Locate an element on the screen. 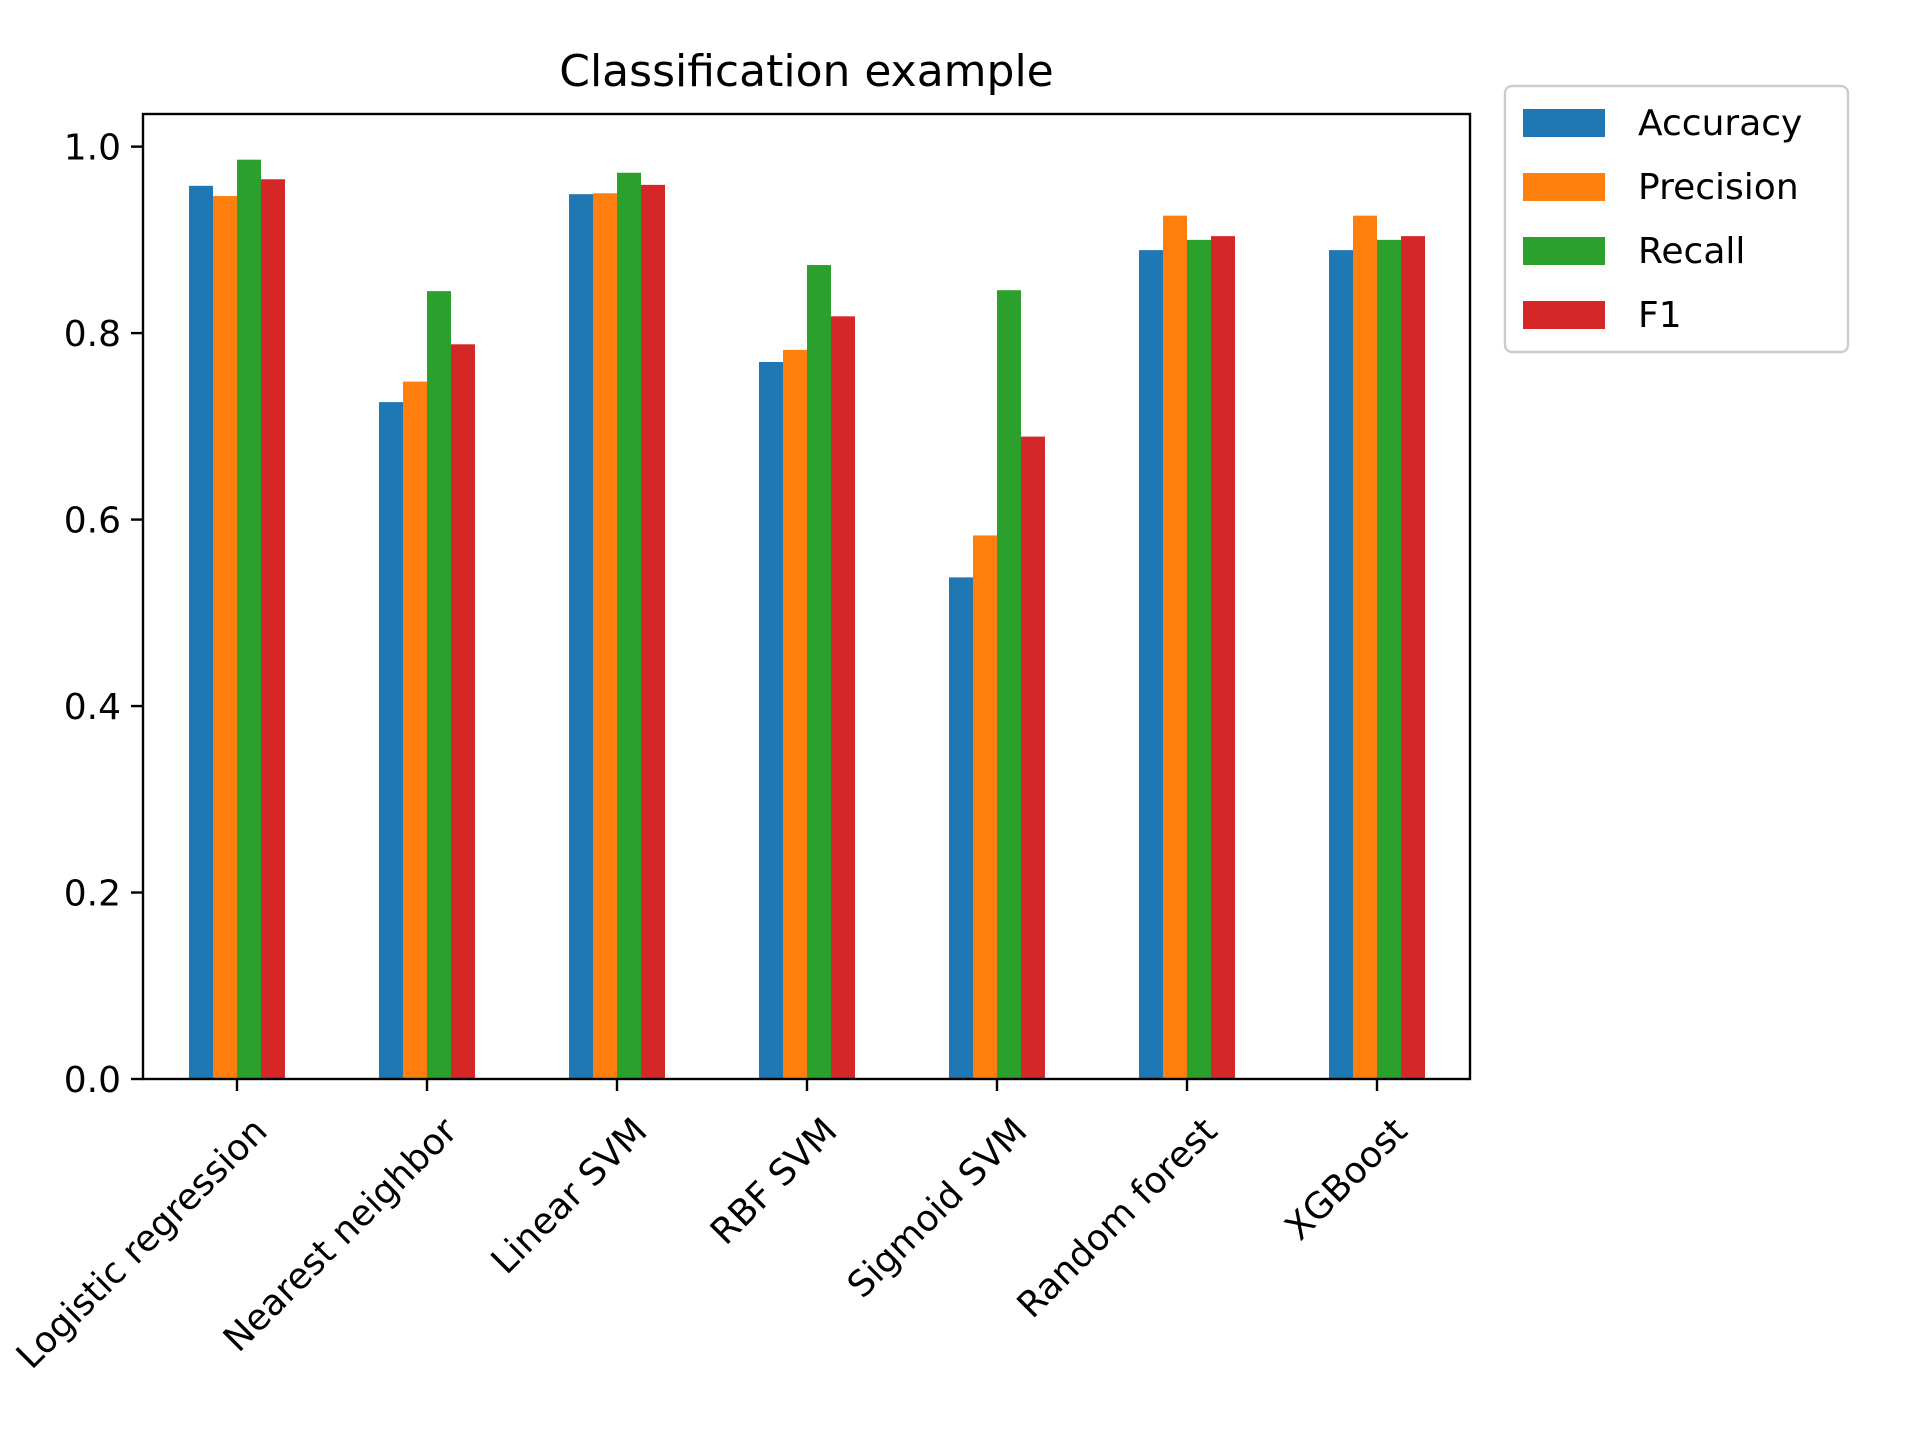 The width and height of the screenshot is (1920, 1444). bar-recall-nearest-neighbor is located at coordinates (439, 685).